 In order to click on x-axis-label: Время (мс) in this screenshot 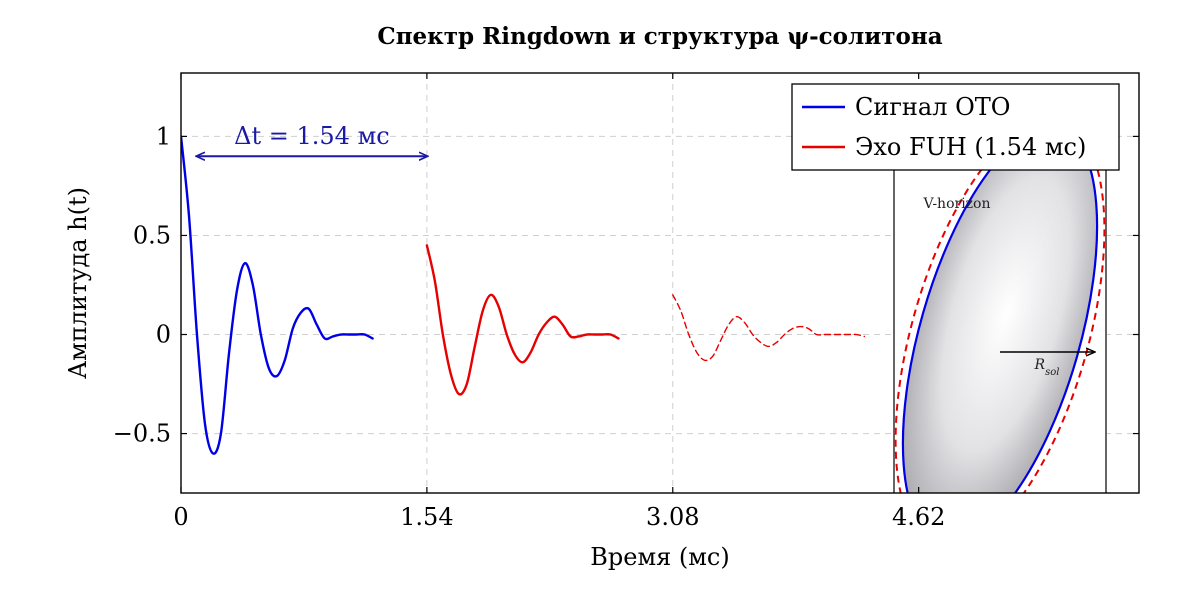, I will do `click(659, 557)`.